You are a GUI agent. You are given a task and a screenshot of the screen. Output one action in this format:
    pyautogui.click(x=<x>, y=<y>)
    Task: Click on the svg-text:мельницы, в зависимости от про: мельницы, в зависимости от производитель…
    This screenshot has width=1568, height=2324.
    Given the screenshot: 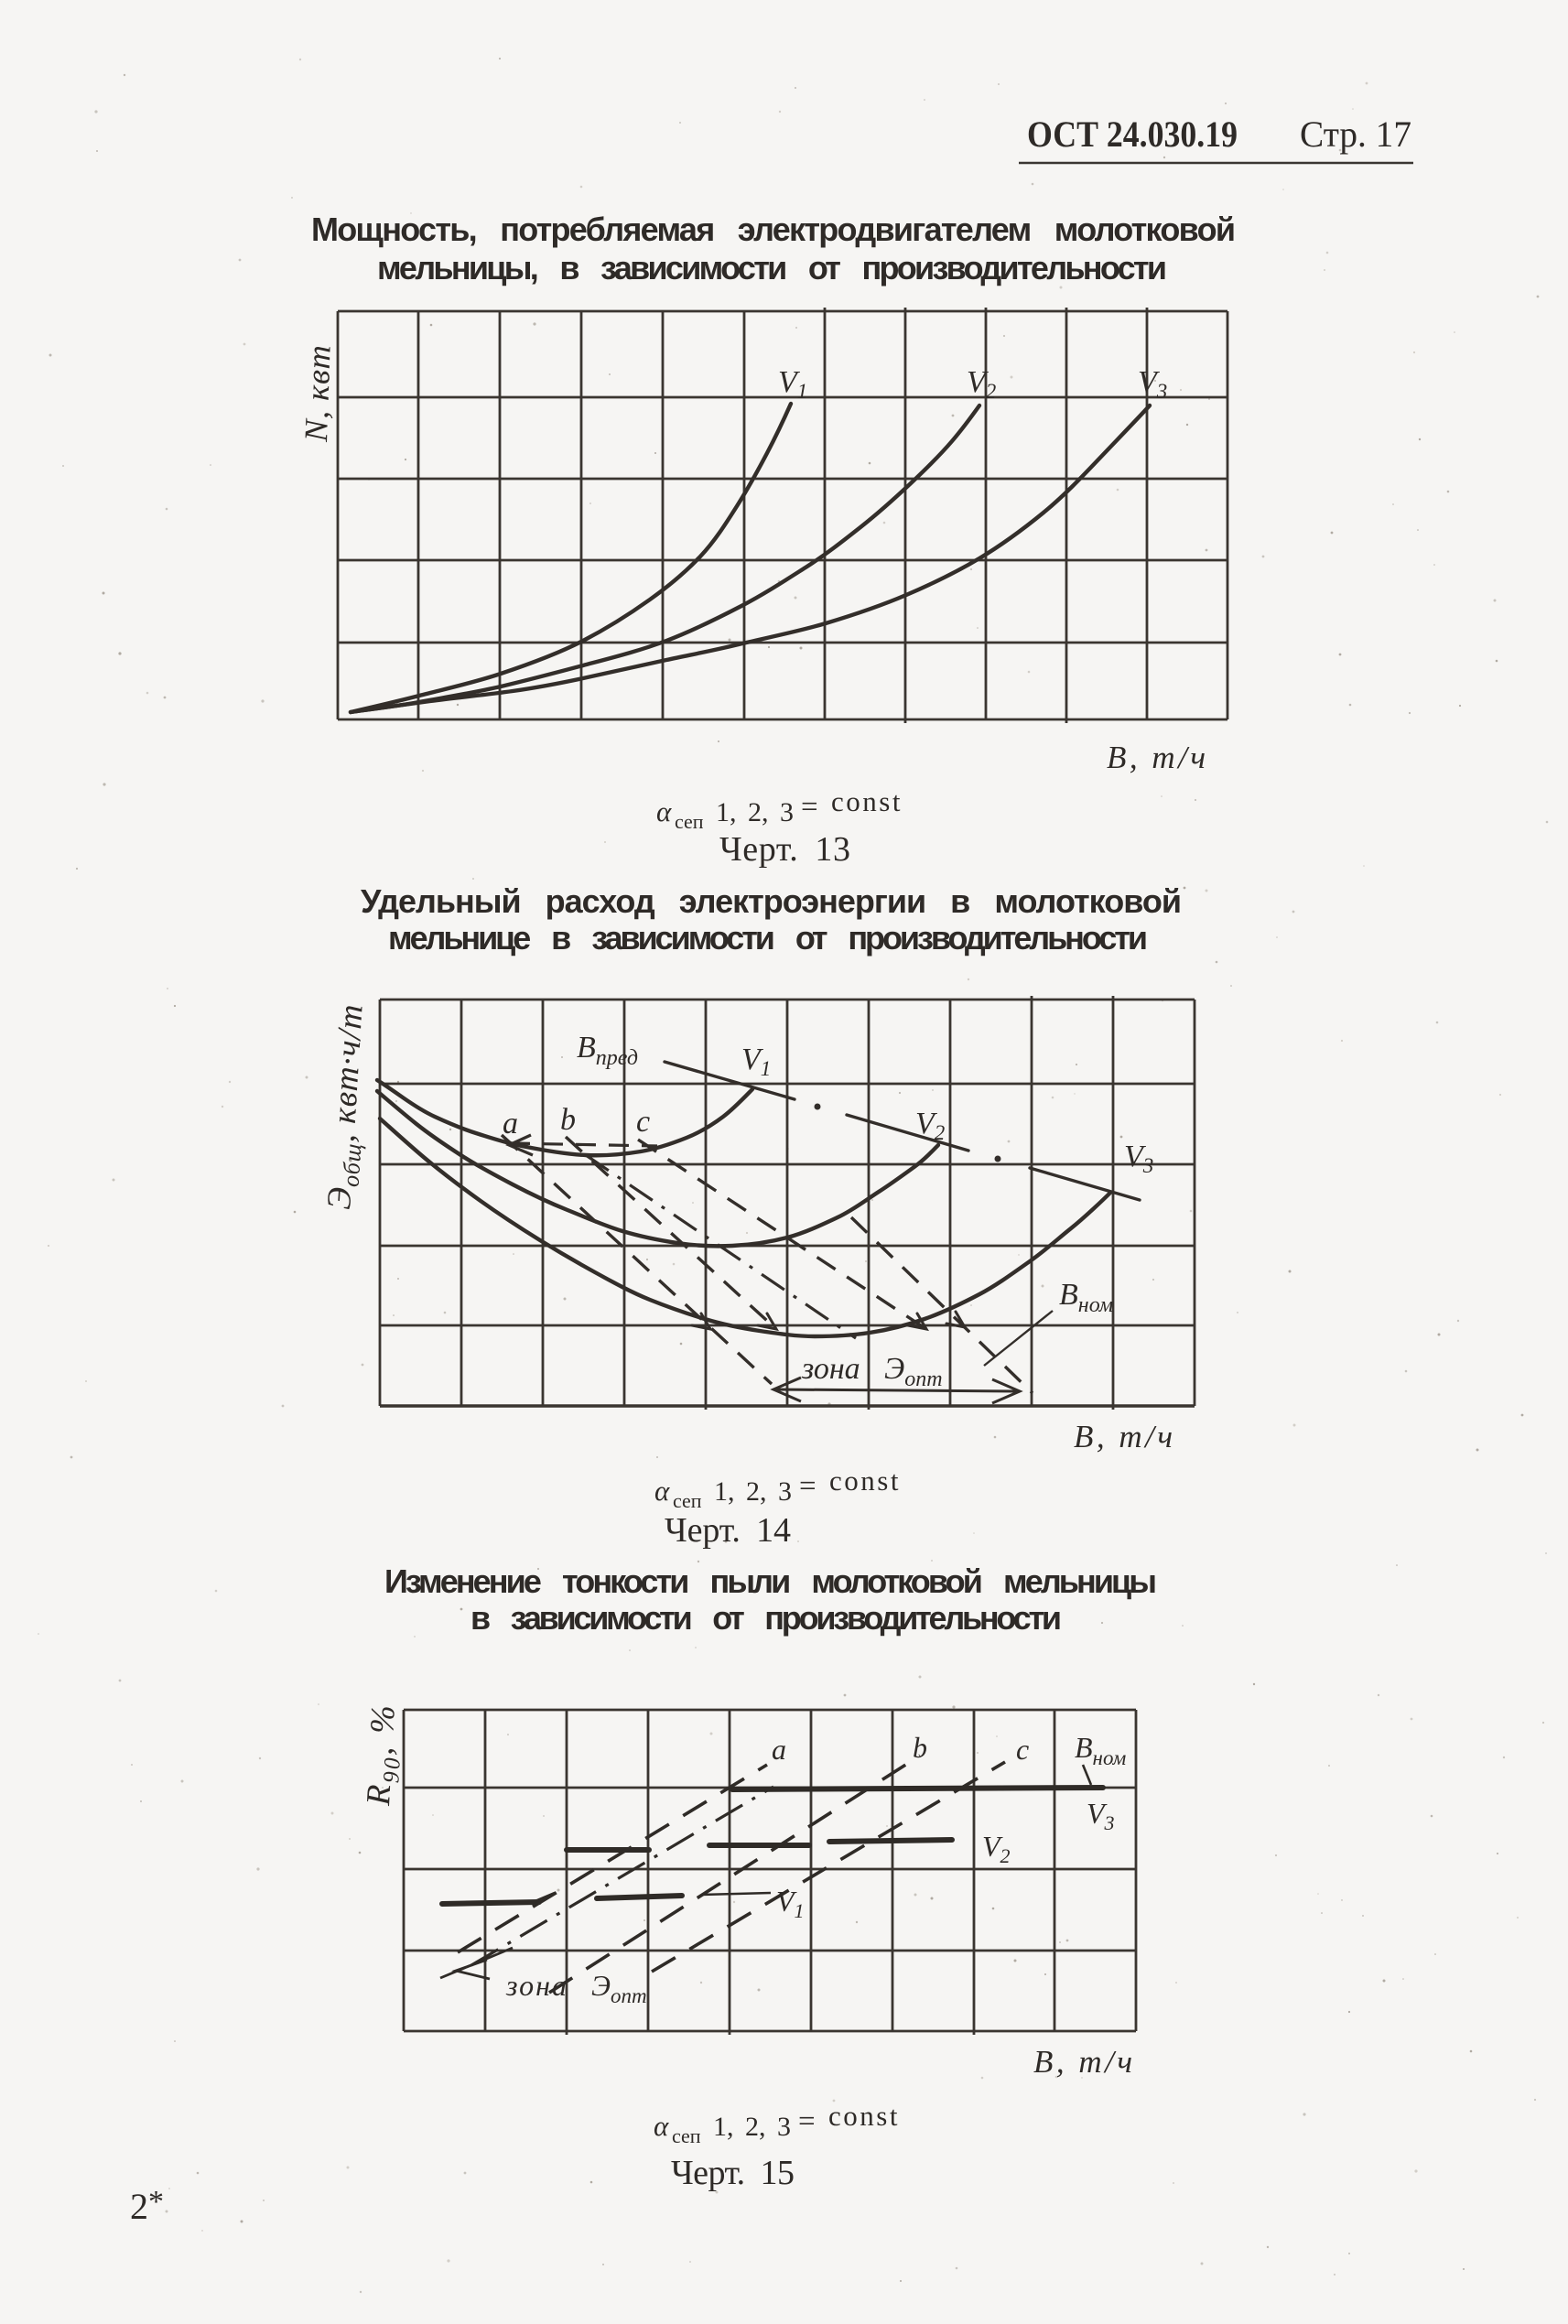 What is the action you would take?
    pyautogui.click(x=772, y=267)
    